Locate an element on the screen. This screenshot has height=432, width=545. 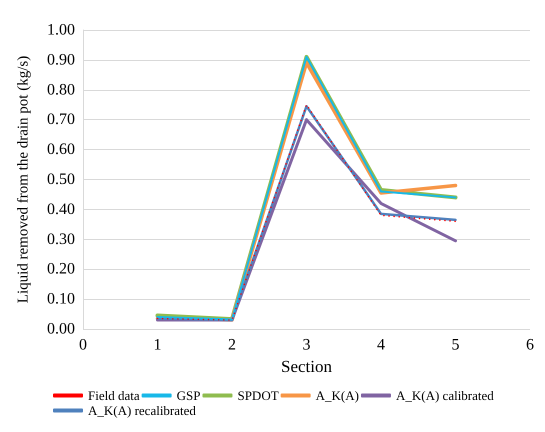
x-tick-label: 1 is located at coordinates (158, 345).